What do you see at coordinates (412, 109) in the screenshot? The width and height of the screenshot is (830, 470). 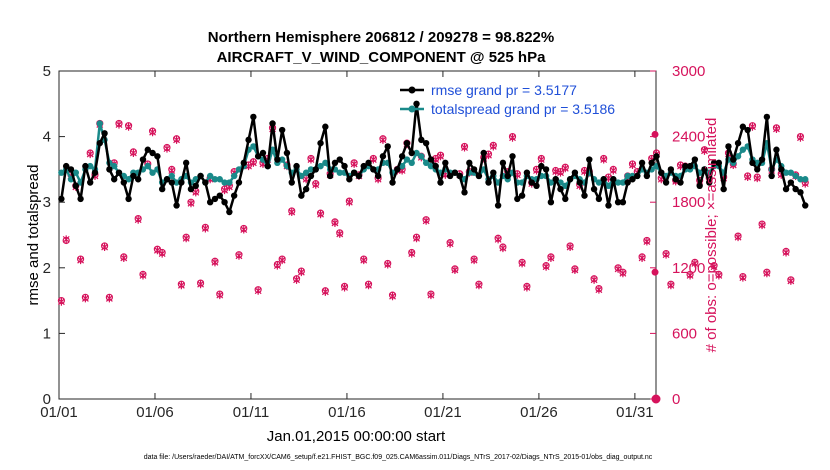 I see `legend-spread-marker` at bounding box center [412, 109].